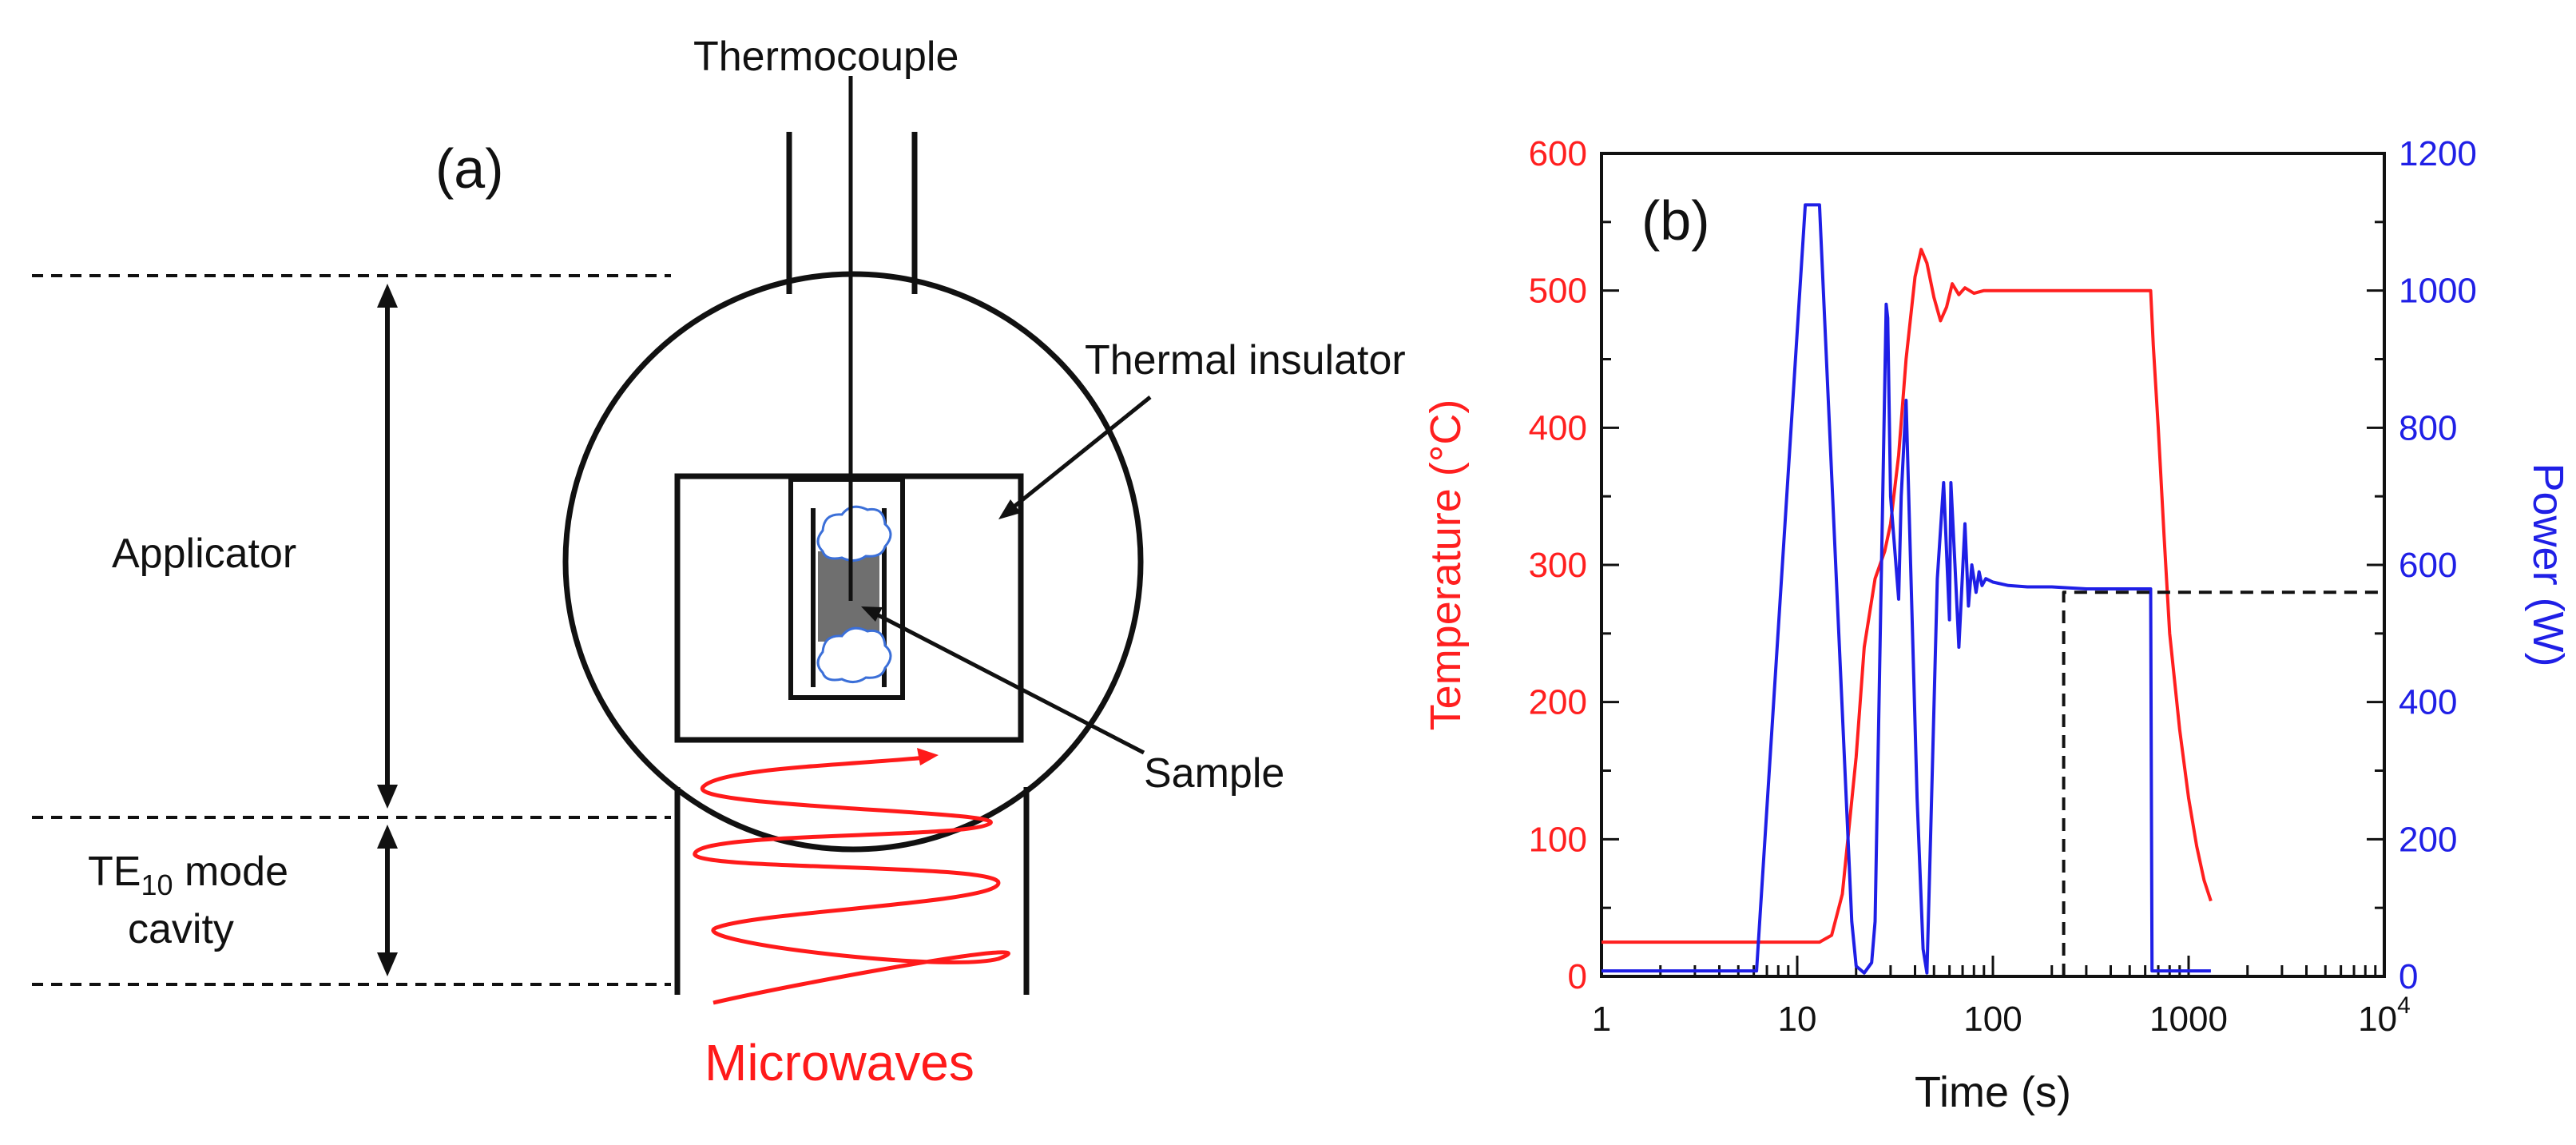 The image size is (2576, 1145). Describe the element at coordinates (2408, 976) in the screenshot. I see `right-tick-label: 0` at that location.